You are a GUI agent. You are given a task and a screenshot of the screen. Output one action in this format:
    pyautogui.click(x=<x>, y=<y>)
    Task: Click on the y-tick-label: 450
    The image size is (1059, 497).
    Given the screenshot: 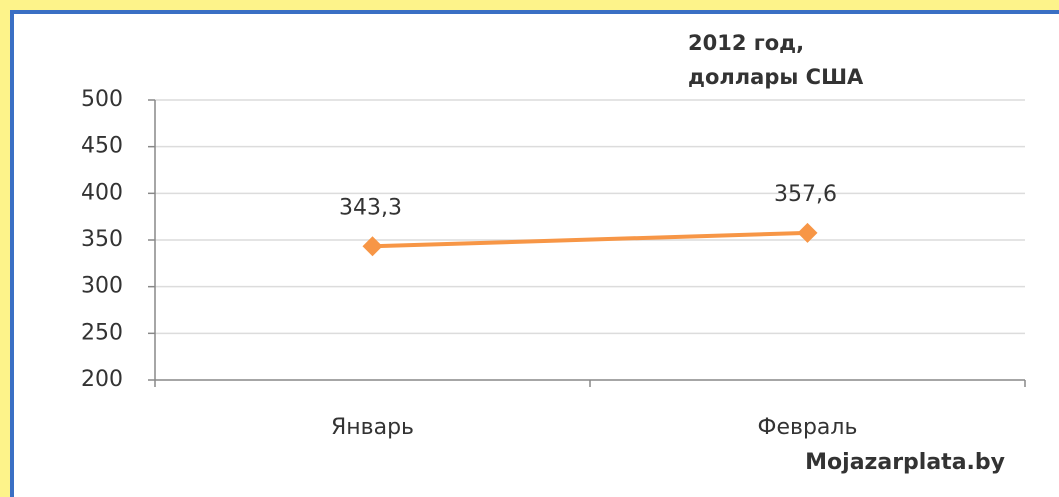 What is the action you would take?
    pyautogui.click(x=102, y=146)
    